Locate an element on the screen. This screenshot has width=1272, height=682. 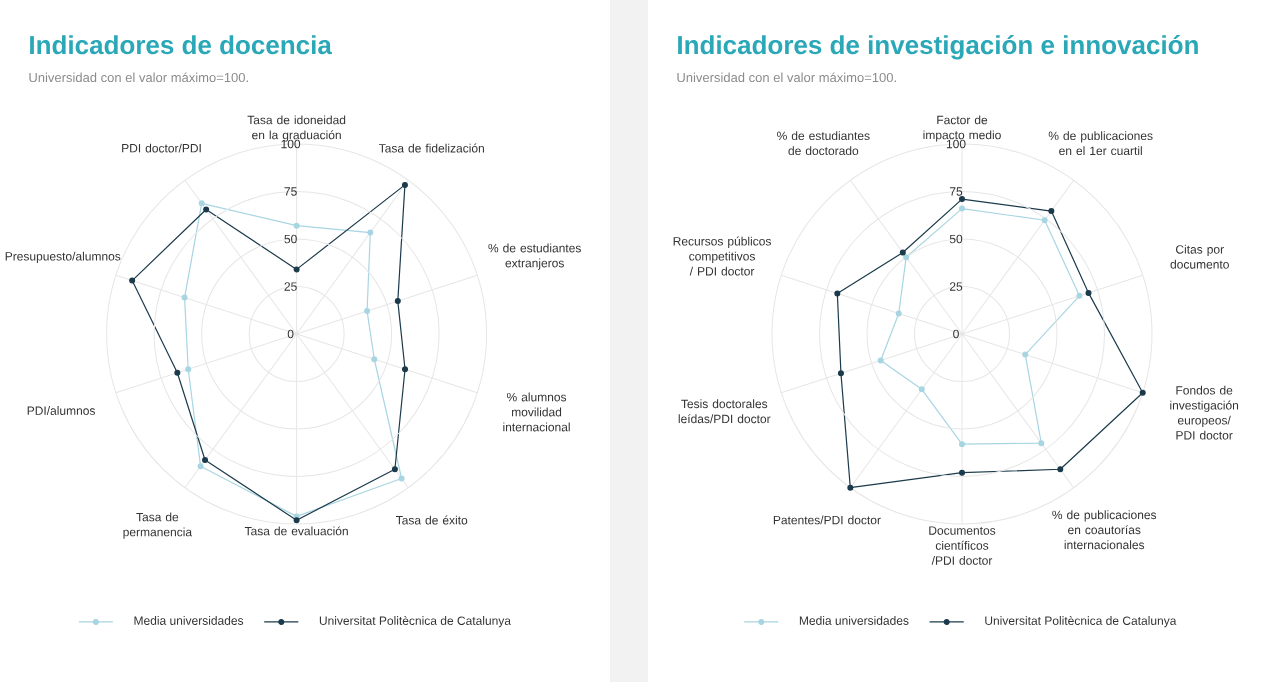
chart-title: Indicadores de docencia is located at coordinates (181, 45).